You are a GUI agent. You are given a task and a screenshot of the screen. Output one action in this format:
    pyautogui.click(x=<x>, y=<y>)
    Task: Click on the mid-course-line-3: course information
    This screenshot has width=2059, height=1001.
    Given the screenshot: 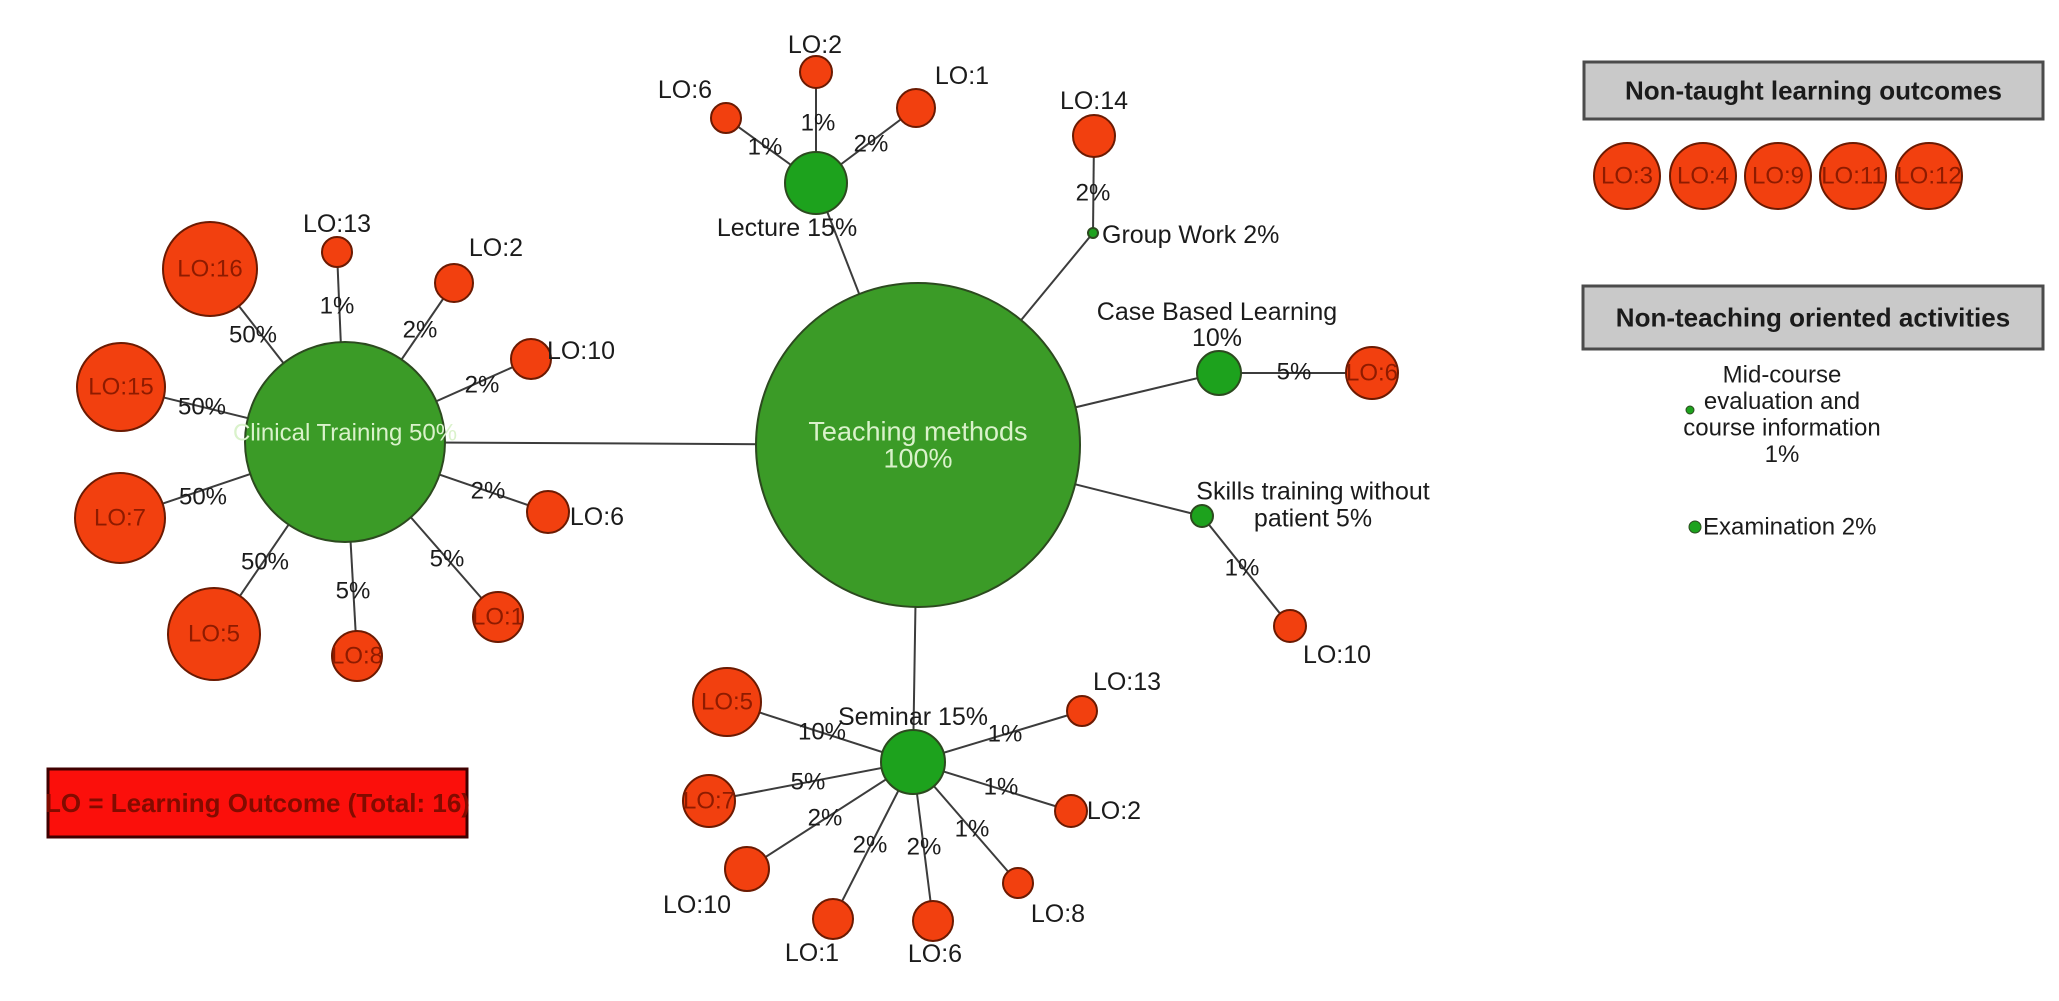 What is the action you would take?
    pyautogui.click(x=1781, y=428)
    